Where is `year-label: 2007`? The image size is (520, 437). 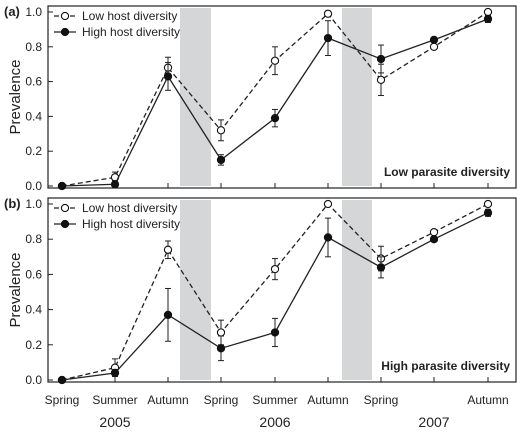
year-label: 2007 is located at coordinates (433, 422).